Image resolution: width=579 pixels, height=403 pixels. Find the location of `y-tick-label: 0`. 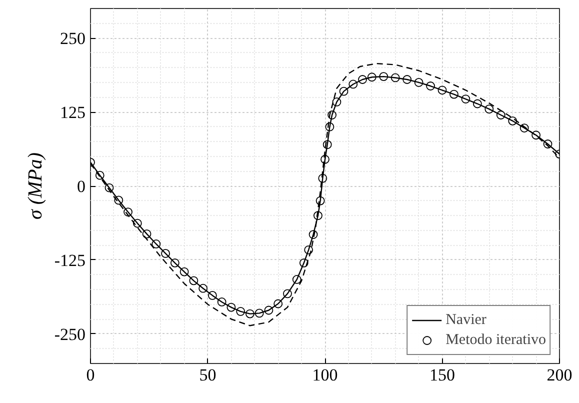

y-tick-label: 0 is located at coordinates (81, 186).